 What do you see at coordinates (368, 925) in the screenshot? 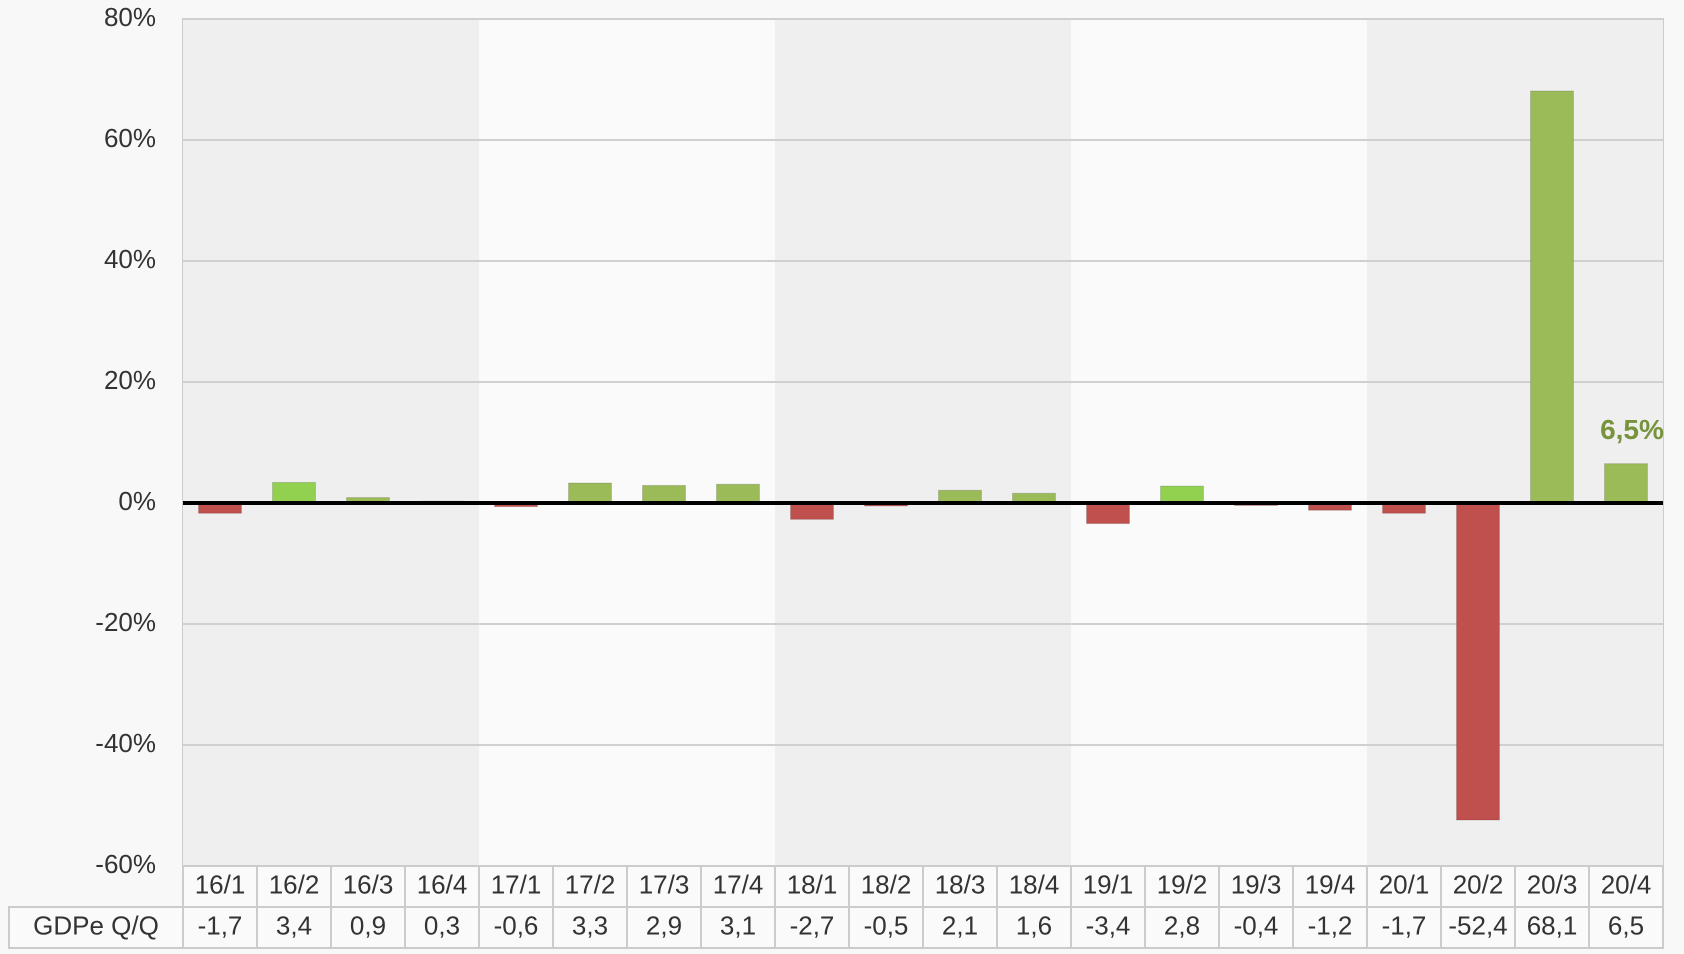
I see `value-label: 0,9` at bounding box center [368, 925].